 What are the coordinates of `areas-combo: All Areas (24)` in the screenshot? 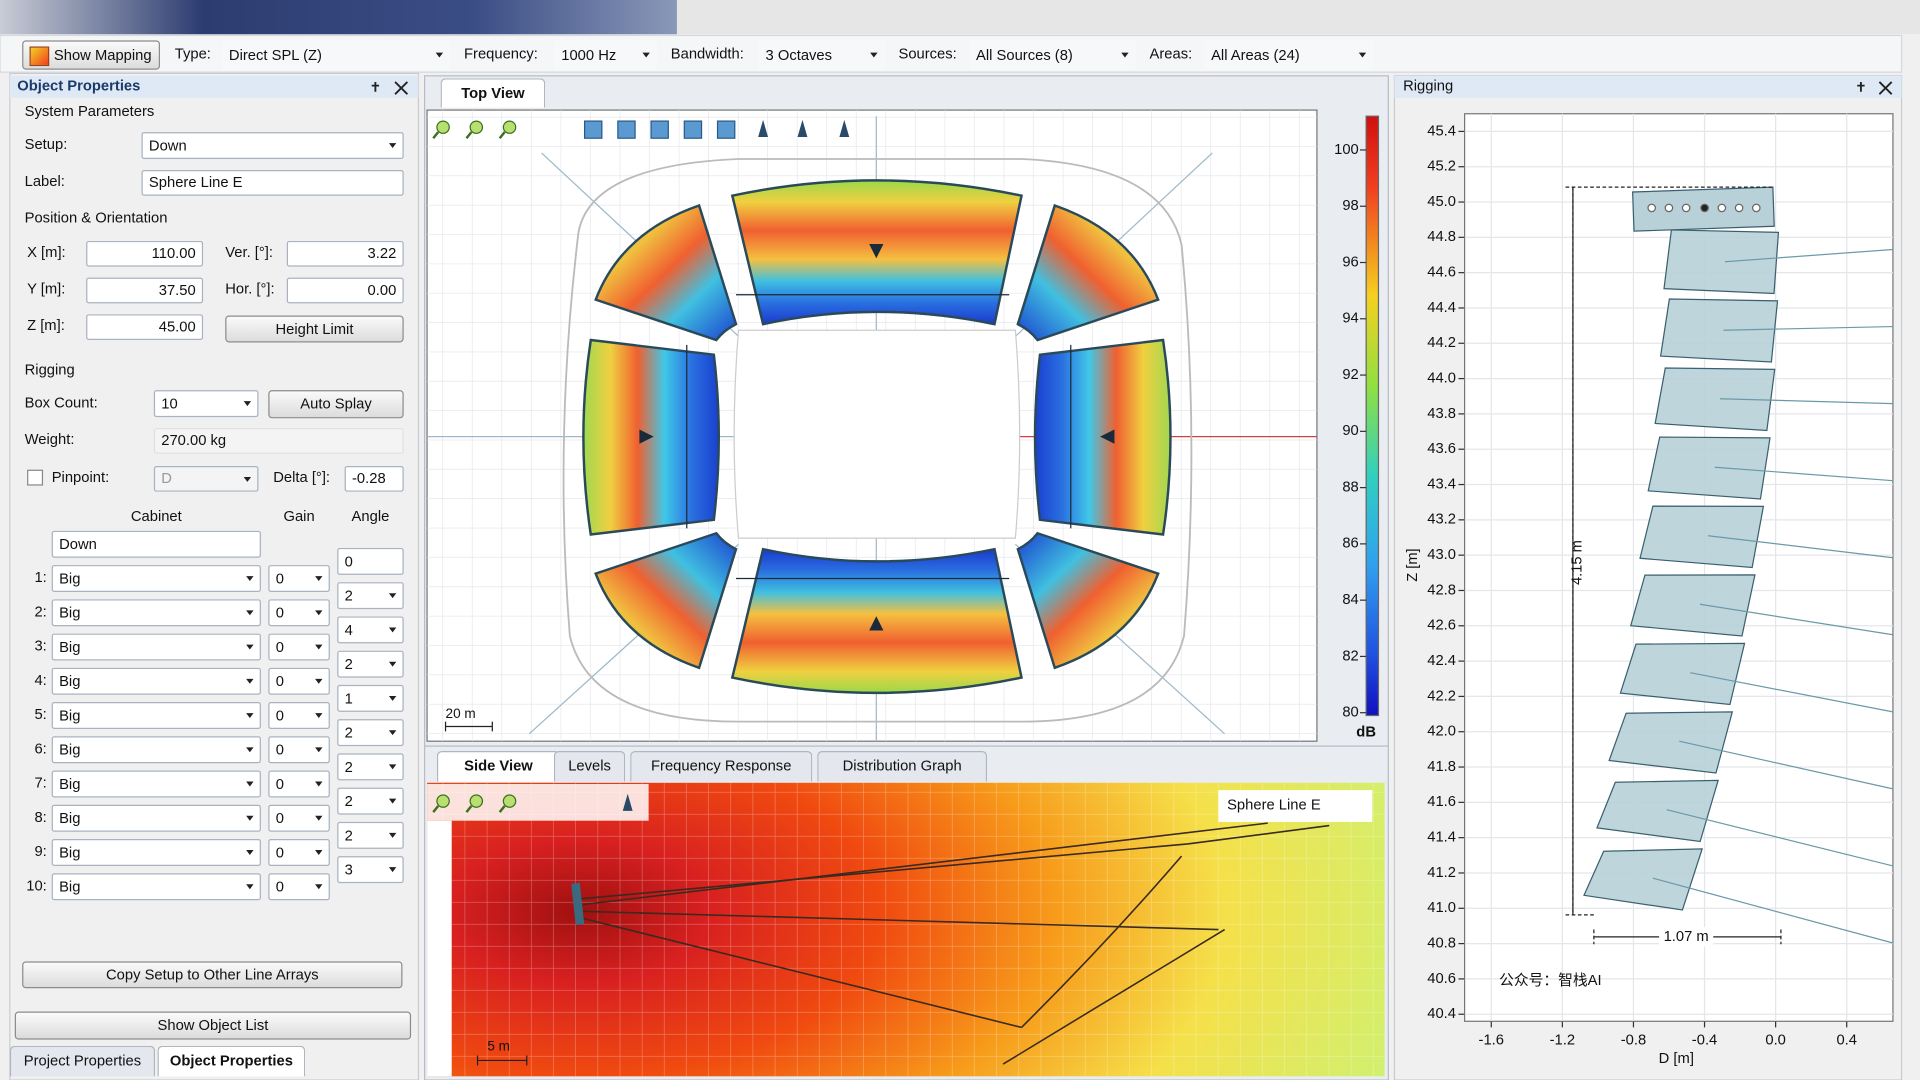 It's located at (1288, 55).